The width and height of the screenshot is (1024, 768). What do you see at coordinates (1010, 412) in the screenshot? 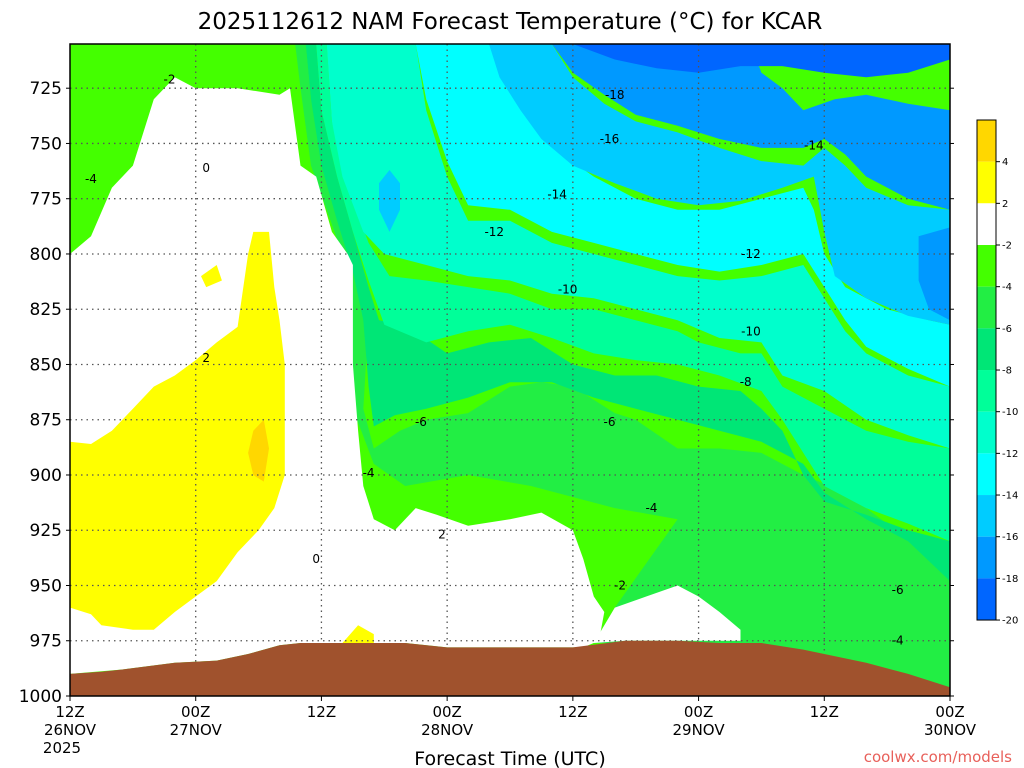
I see `legend-tick-label-6: -10` at bounding box center [1010, 412].